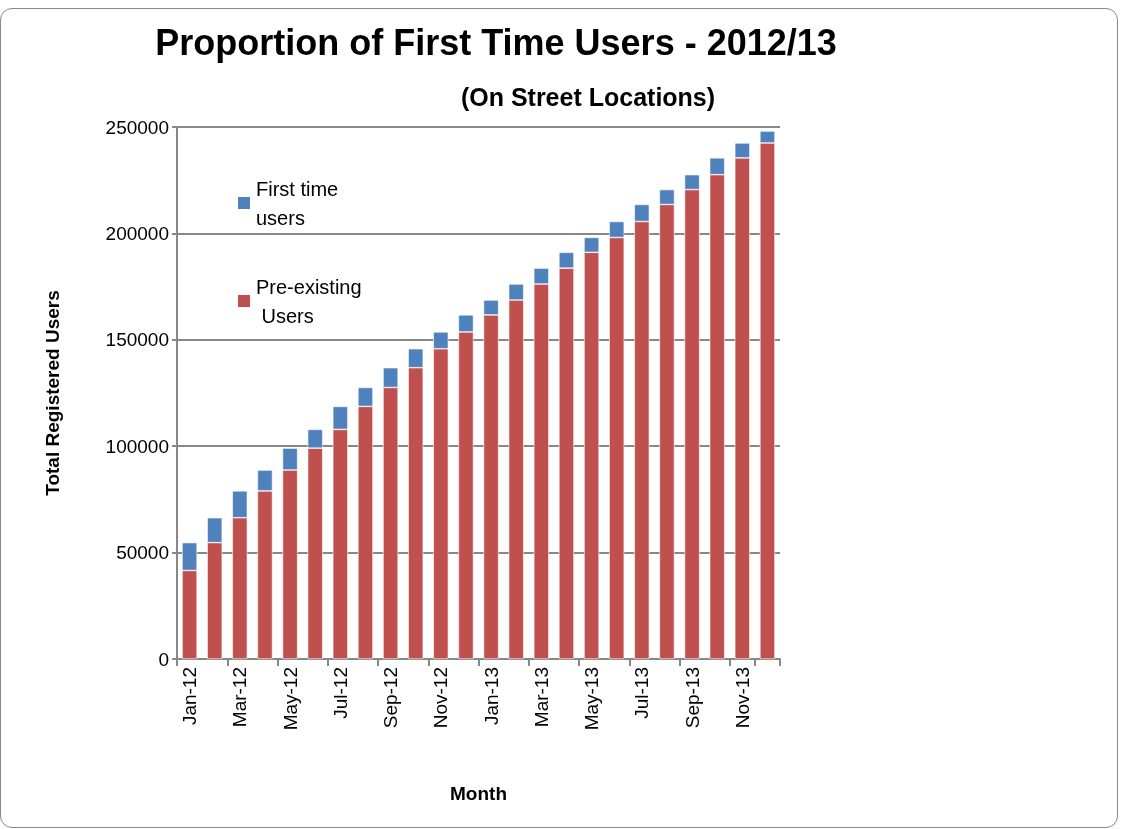 The image size is (1125, 829). What do you see at coordinates (137, 127) in the screenshot?
I see `y-tick-label: 250000` at bounding box center [137, 127].